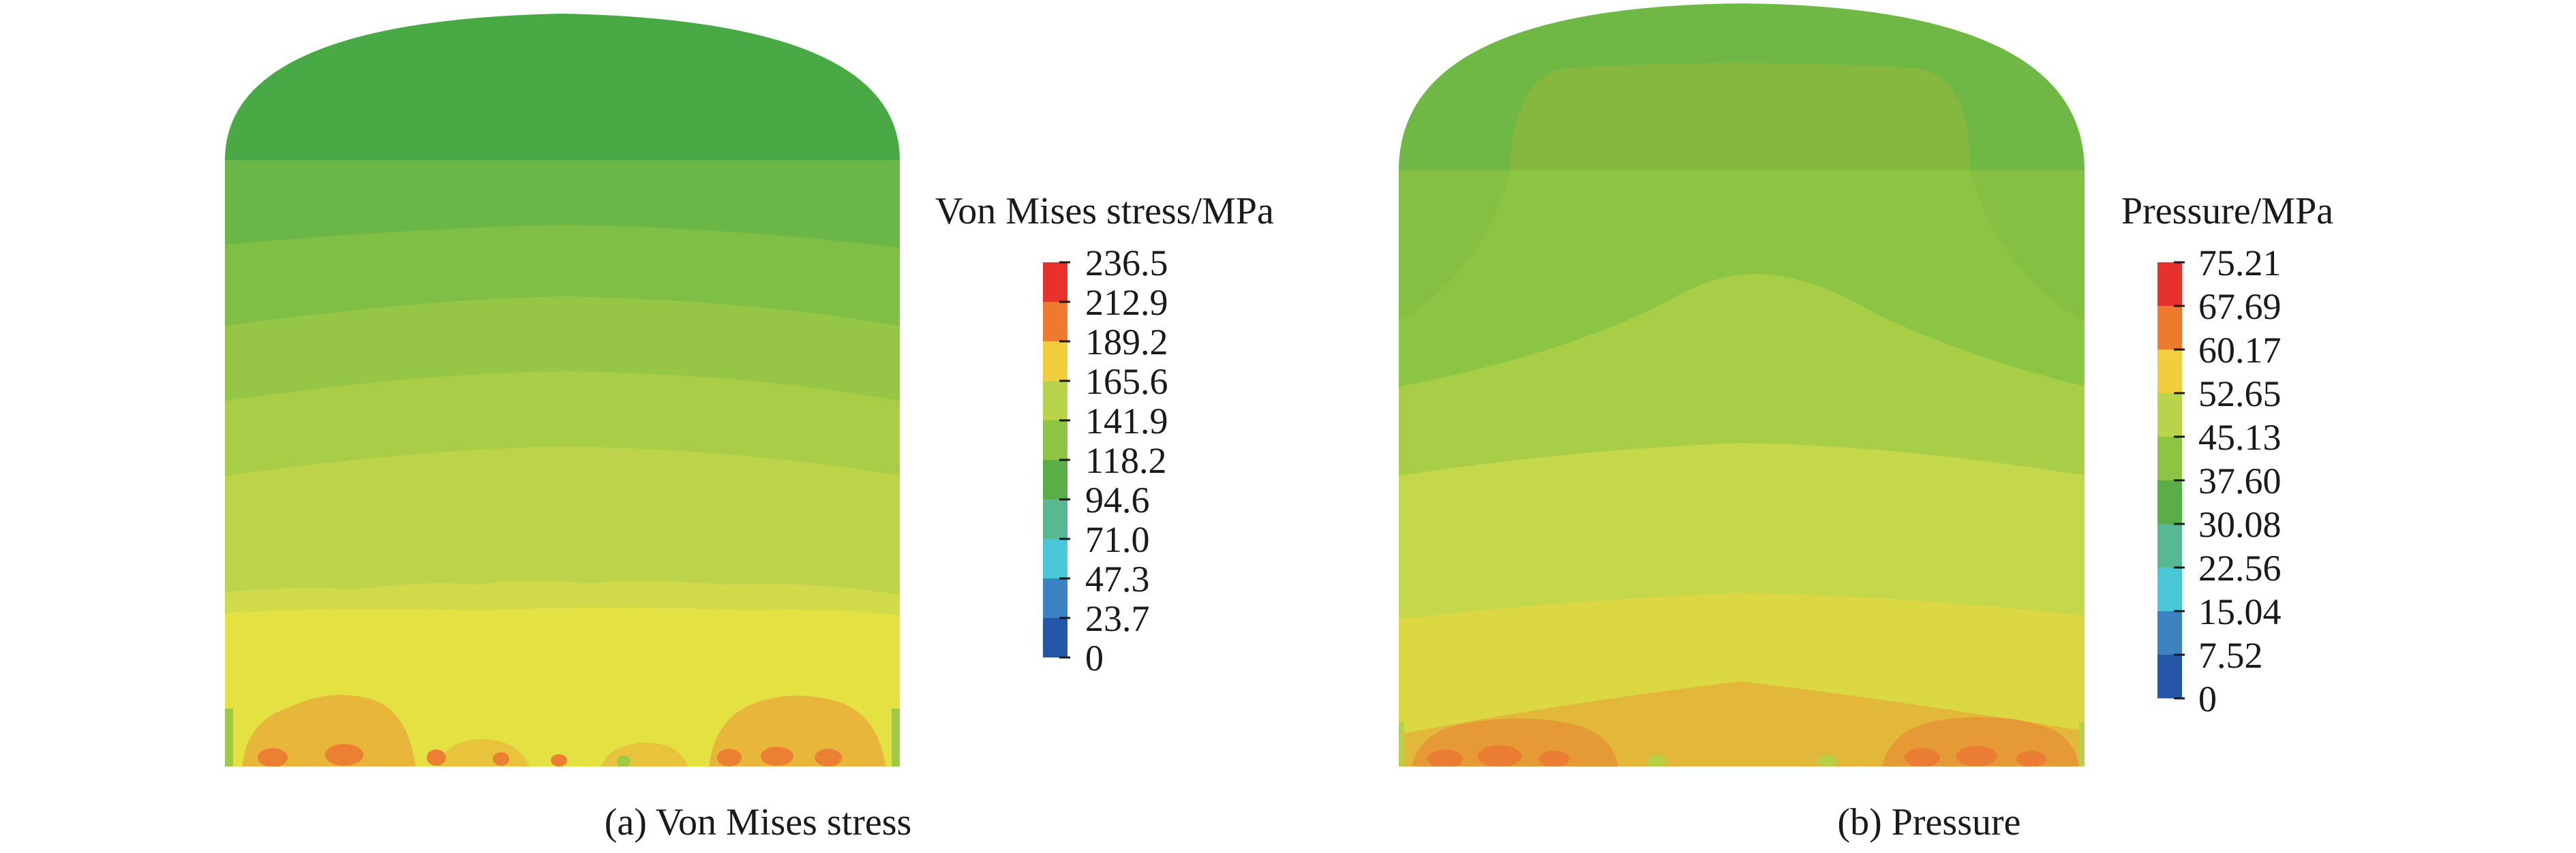  What do you see at coordinates (1104, 211) in the screenshot?
I see `legend-stress-title: Von Mises stress/MPa` at bounding box center [1104, 211].